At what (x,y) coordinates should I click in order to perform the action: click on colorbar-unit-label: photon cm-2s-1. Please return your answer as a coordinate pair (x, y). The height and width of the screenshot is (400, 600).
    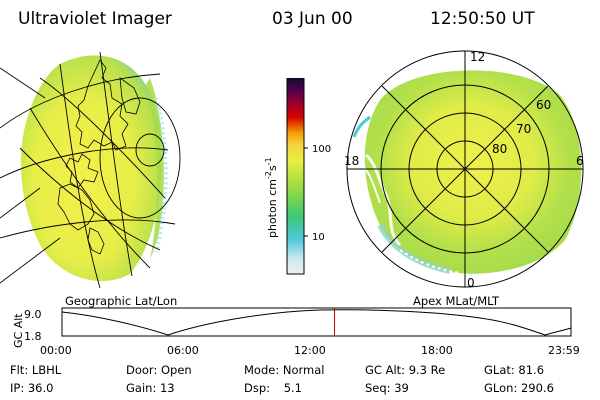
    Looking at the image, I should click on (271, 197).